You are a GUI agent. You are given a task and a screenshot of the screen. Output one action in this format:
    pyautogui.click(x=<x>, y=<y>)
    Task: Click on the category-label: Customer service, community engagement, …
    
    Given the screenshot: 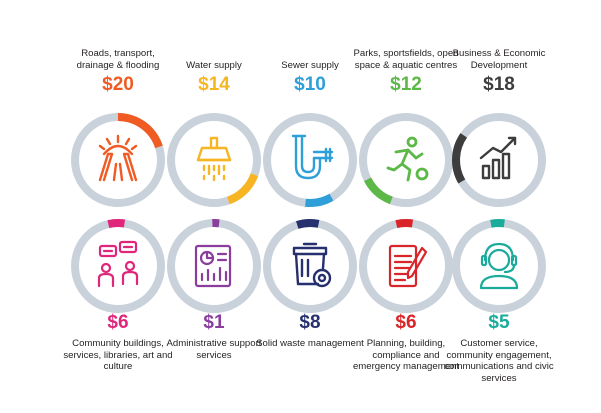 What is the action you would take?
    pyautogui.click(x=499, y=361)
    